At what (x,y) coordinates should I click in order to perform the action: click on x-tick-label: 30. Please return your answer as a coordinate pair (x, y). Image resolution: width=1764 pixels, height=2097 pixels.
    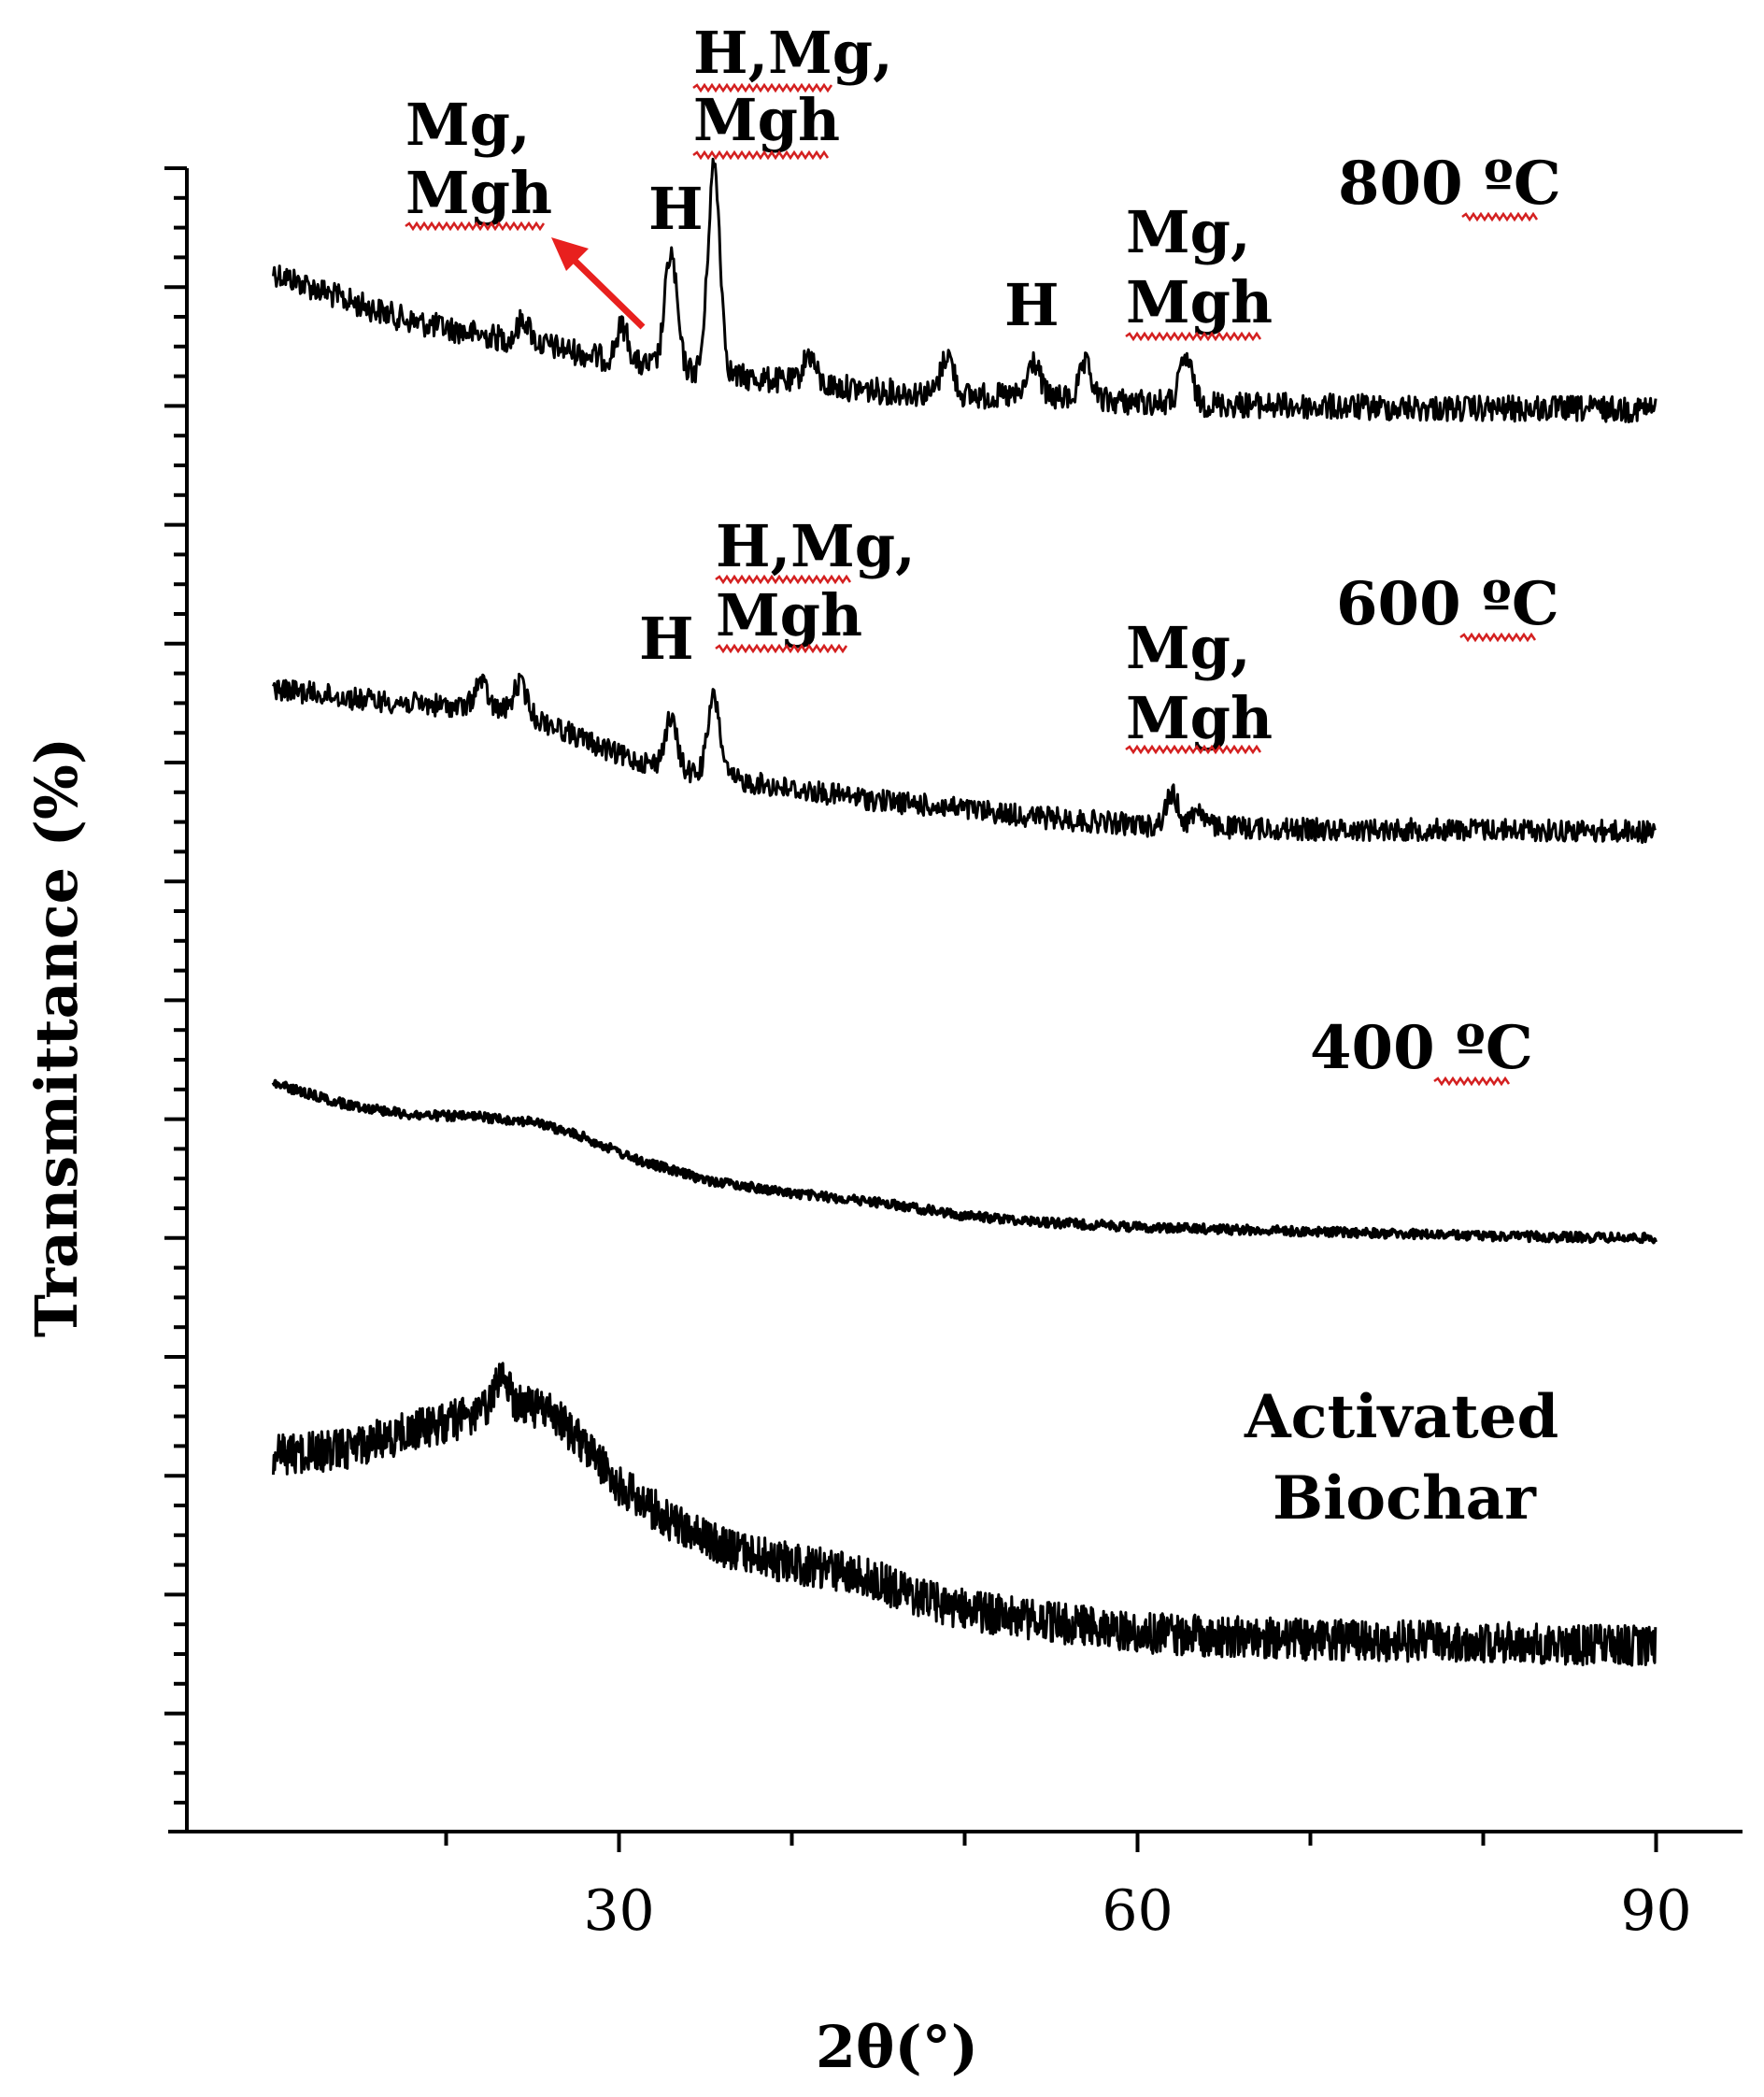
    Looking at the image, I should click on (618, 1911).